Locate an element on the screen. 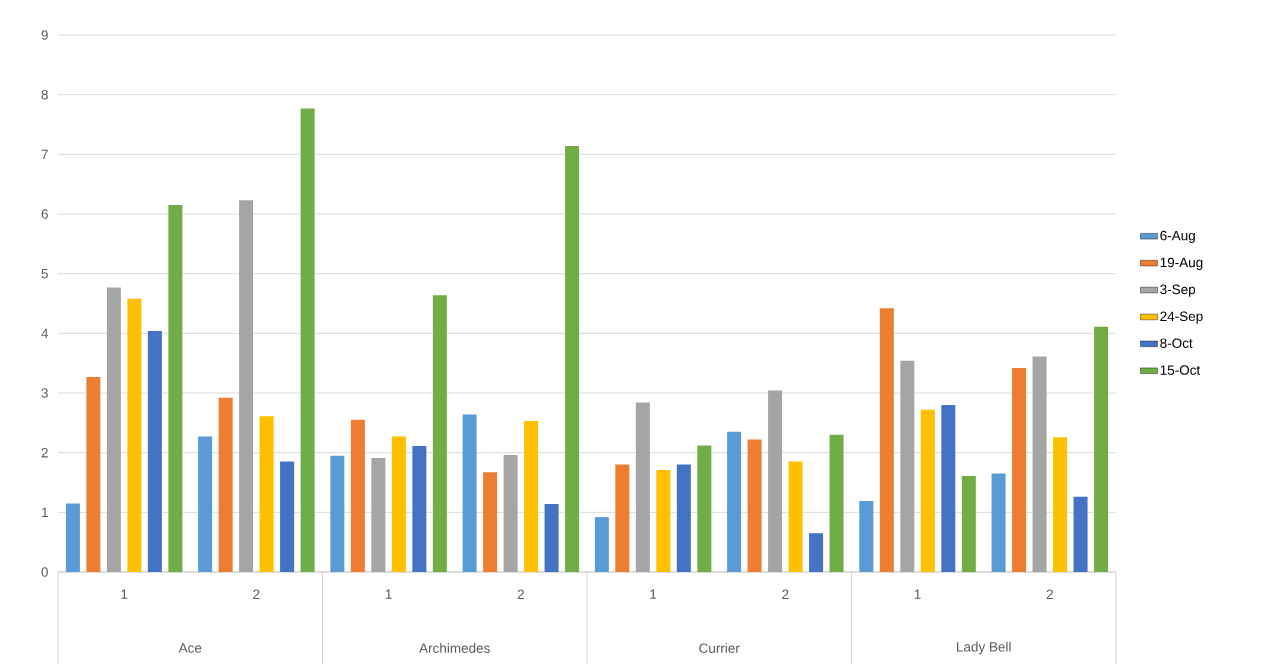 This screenshot has width=1273, height=672. legend-label: 15-Oct is located at coordinates (1180, 370).